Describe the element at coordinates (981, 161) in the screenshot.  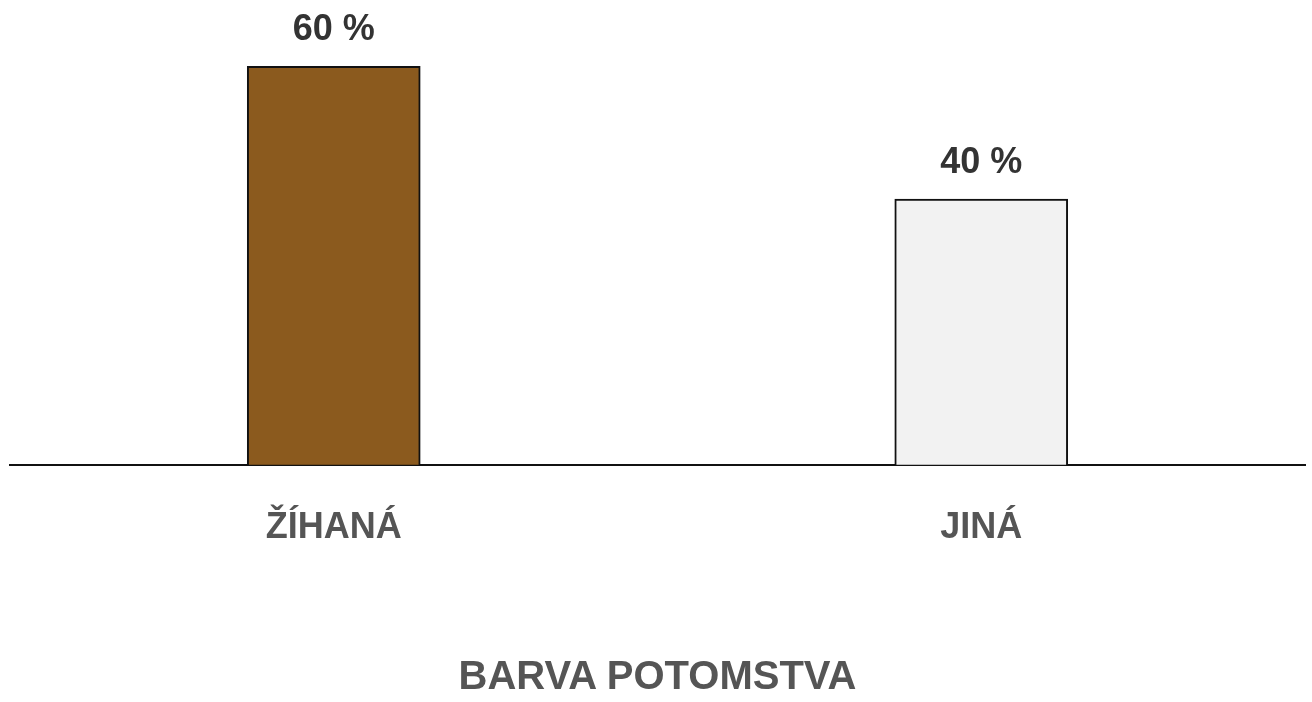
I see `data-label: 40 %` at that location.